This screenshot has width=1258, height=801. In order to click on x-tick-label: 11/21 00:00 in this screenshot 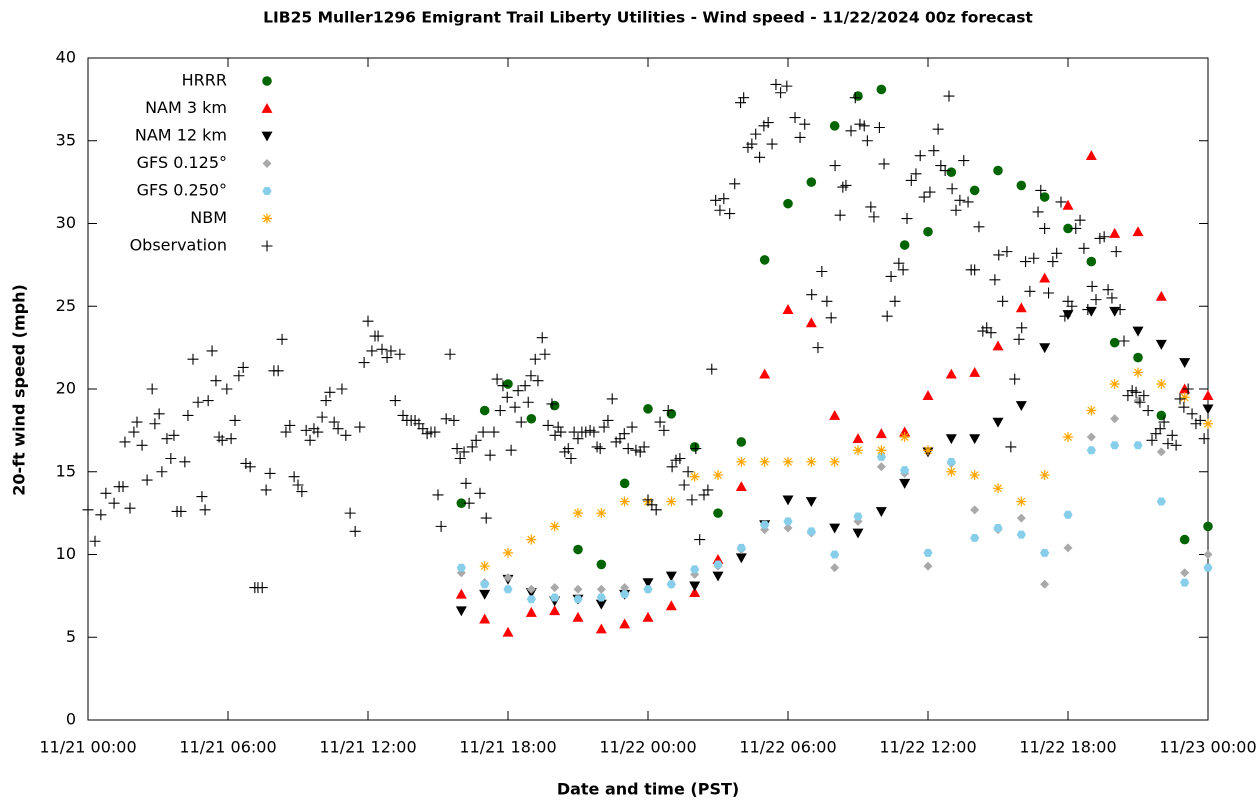, I will do `click(87, 747)`.